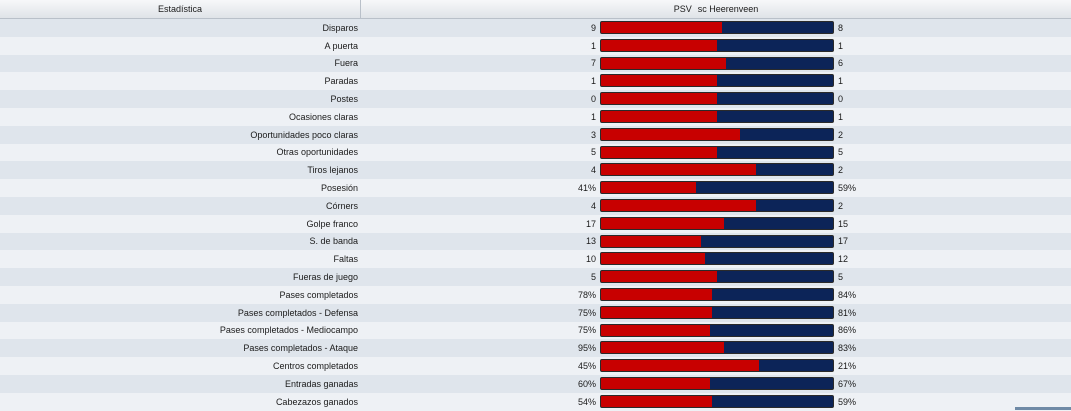 This screenshot has height=411, width=1071. What do you see at coordinates (586, 312) in the screenshot?
I see `home-value: 75%` at bounding box center [586, 312].